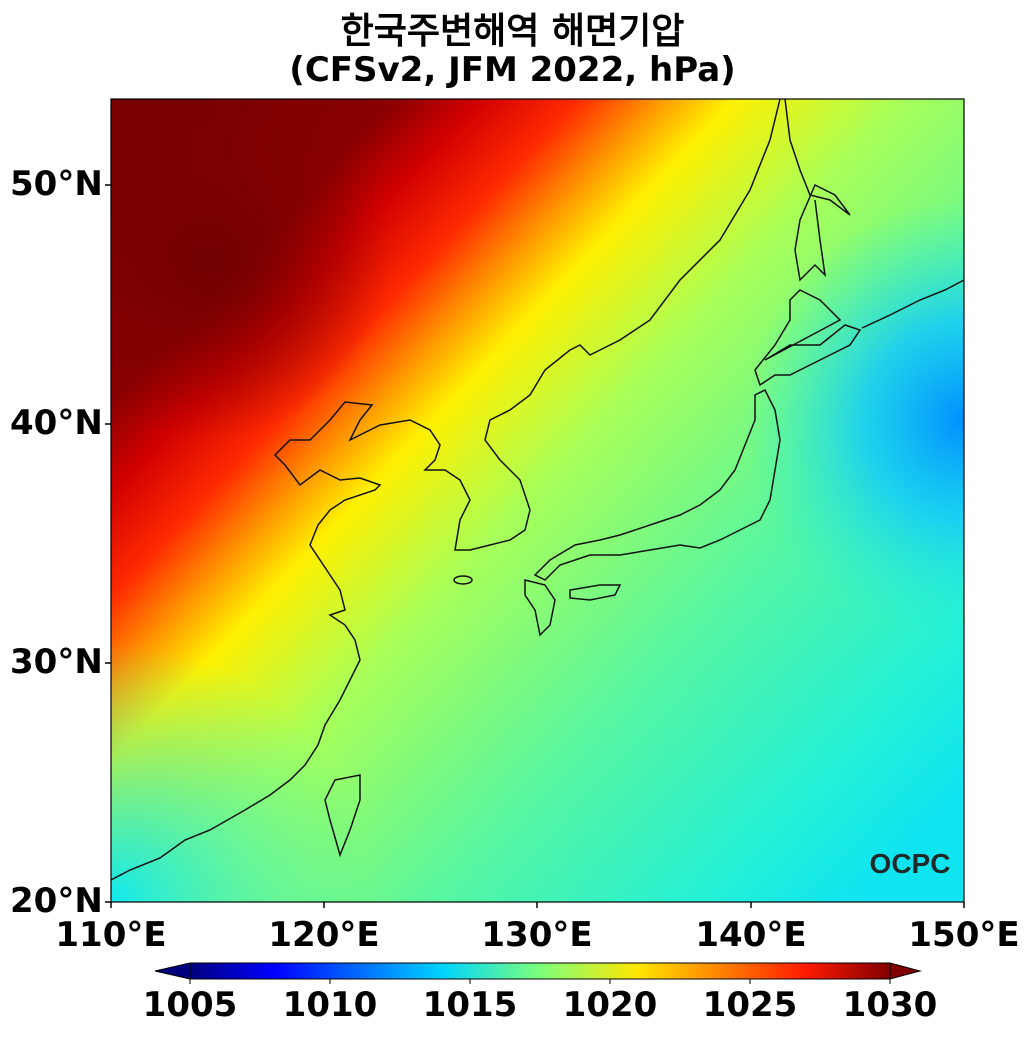 The width and height of the screenshot is (1025, 1040). What do you see at coordinates (537, 935) in the screenshot?
I see `lon-label-130e: 130°E` at bounding box center [537, 935].